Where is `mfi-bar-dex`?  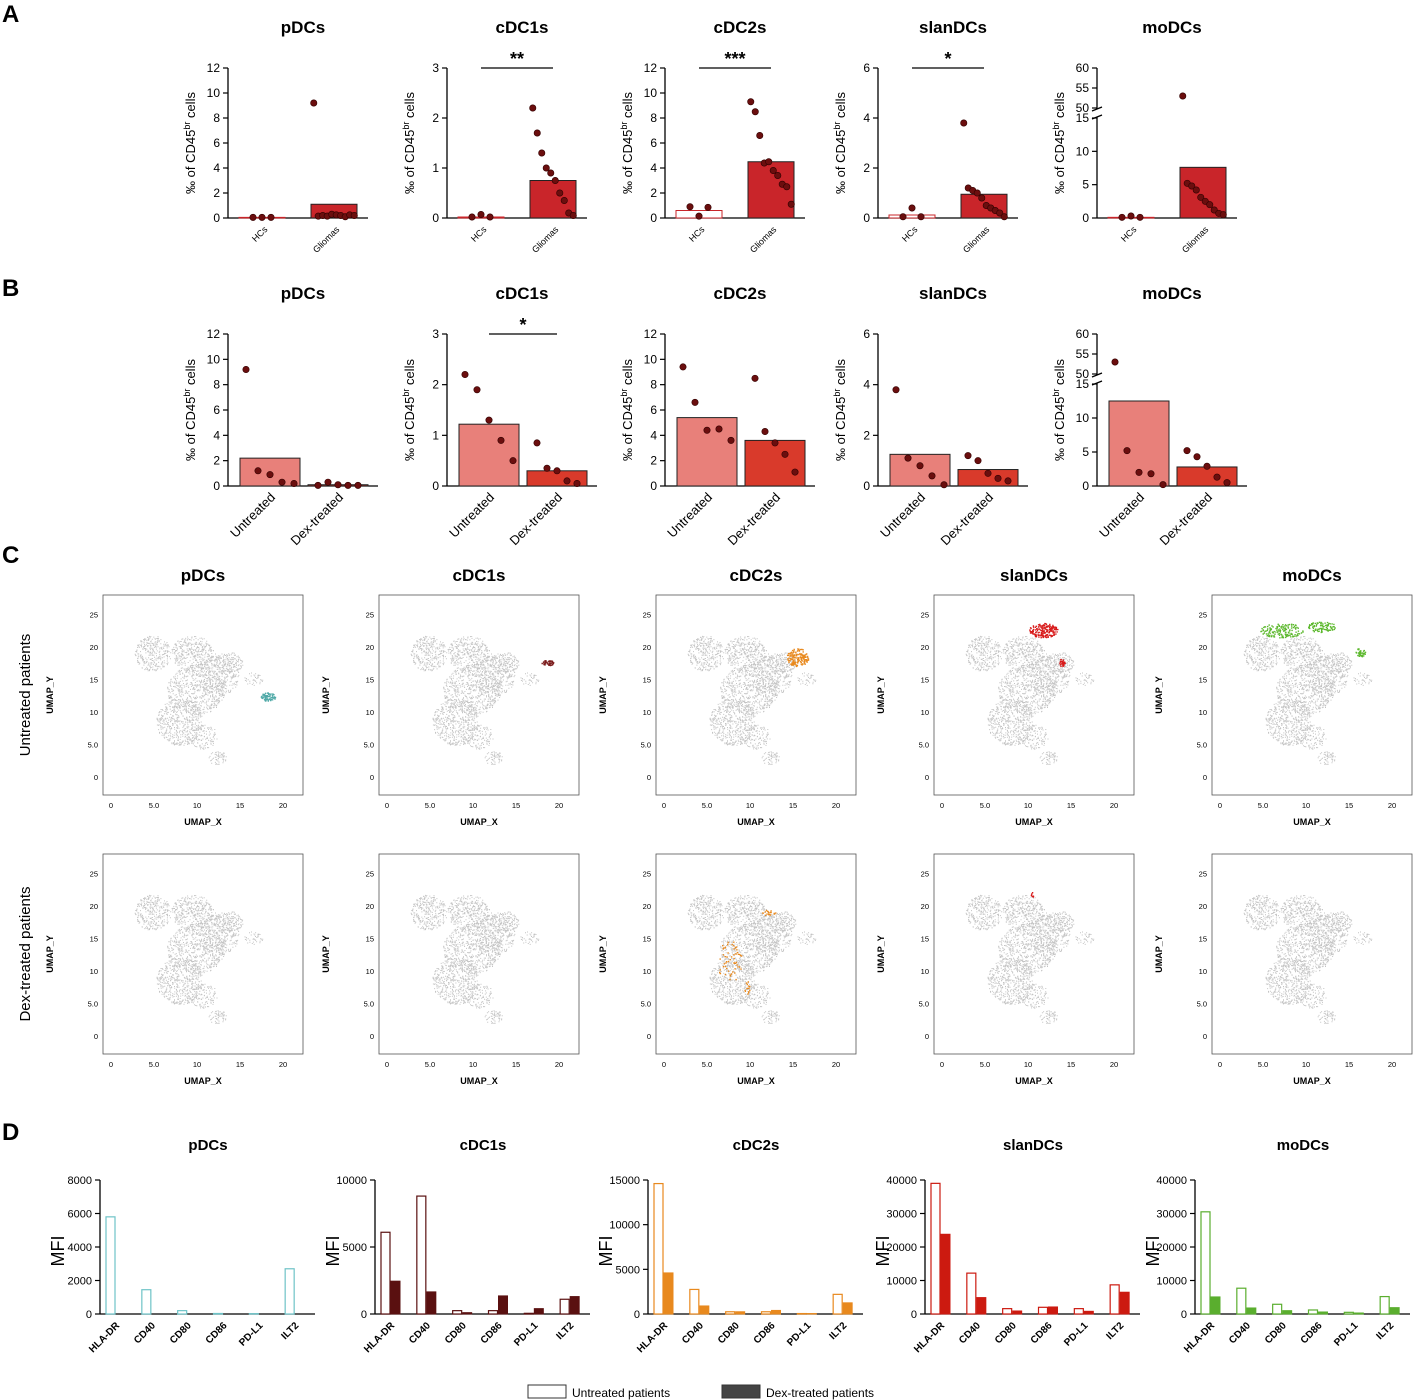 mfi-bar-dex is located at coordinates (1017, 1312).